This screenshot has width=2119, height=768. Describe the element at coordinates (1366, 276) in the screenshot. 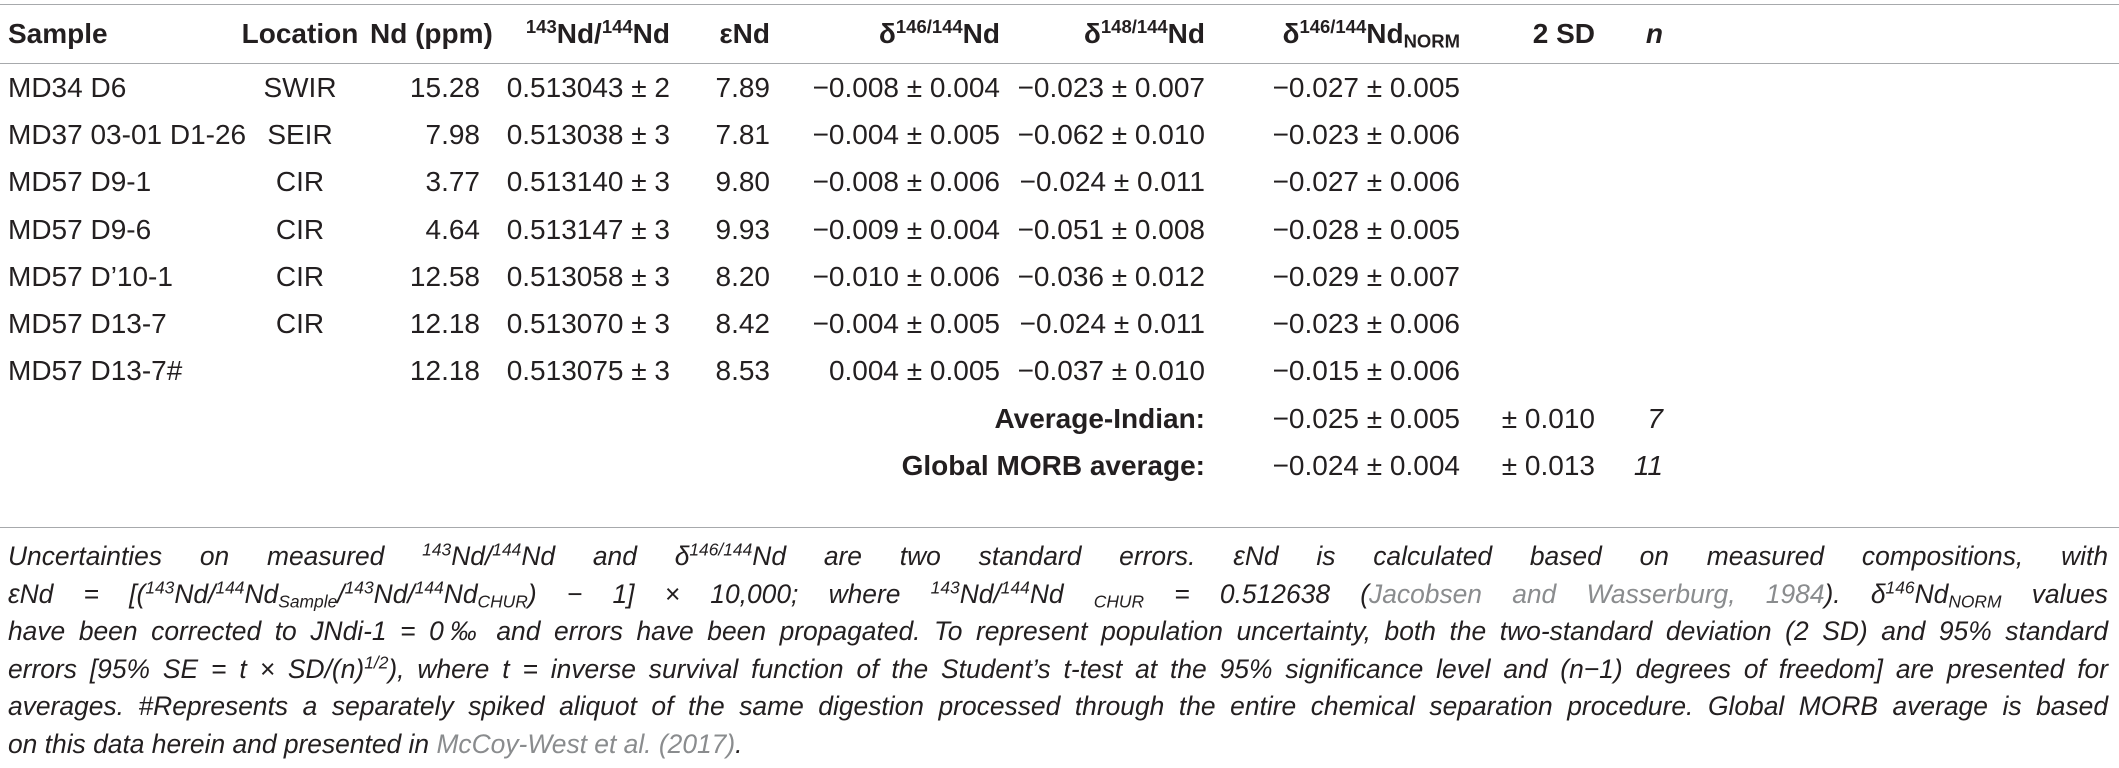

I see `cell-delta-norm: −0.029 ± 0.007` at that location.